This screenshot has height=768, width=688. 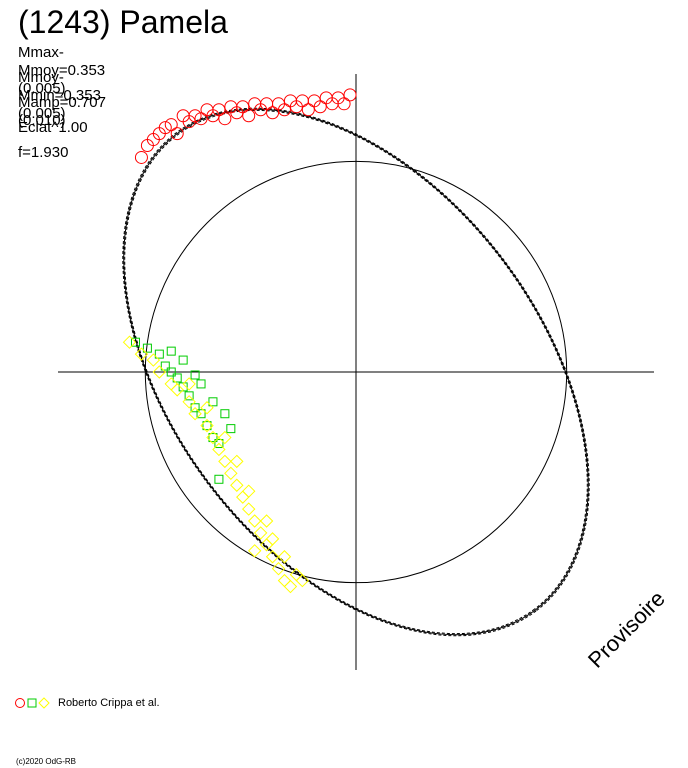 I want to click on legend-square-marker, so click(x=32, y=703).